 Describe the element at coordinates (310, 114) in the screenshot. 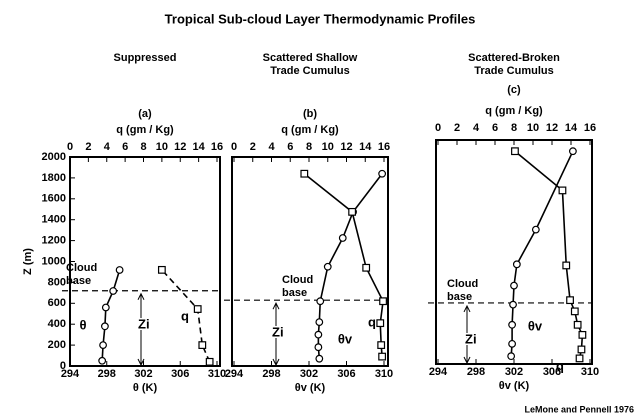

I see `panel-label: (b)` at that location.